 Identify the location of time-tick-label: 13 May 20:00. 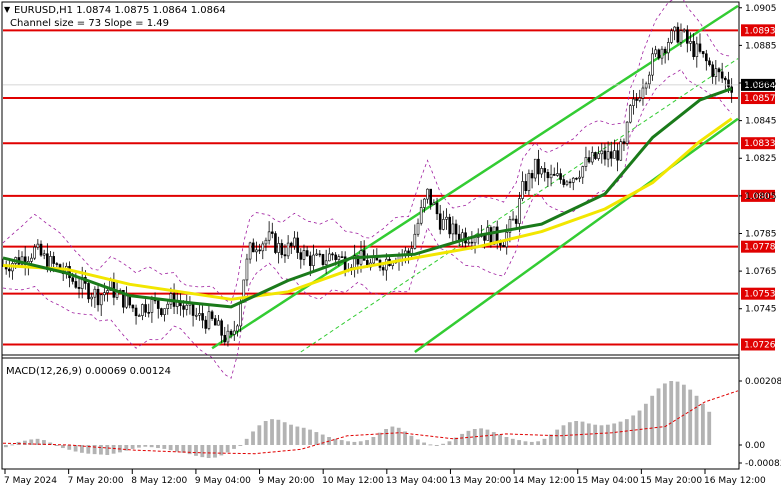
(480, 481).